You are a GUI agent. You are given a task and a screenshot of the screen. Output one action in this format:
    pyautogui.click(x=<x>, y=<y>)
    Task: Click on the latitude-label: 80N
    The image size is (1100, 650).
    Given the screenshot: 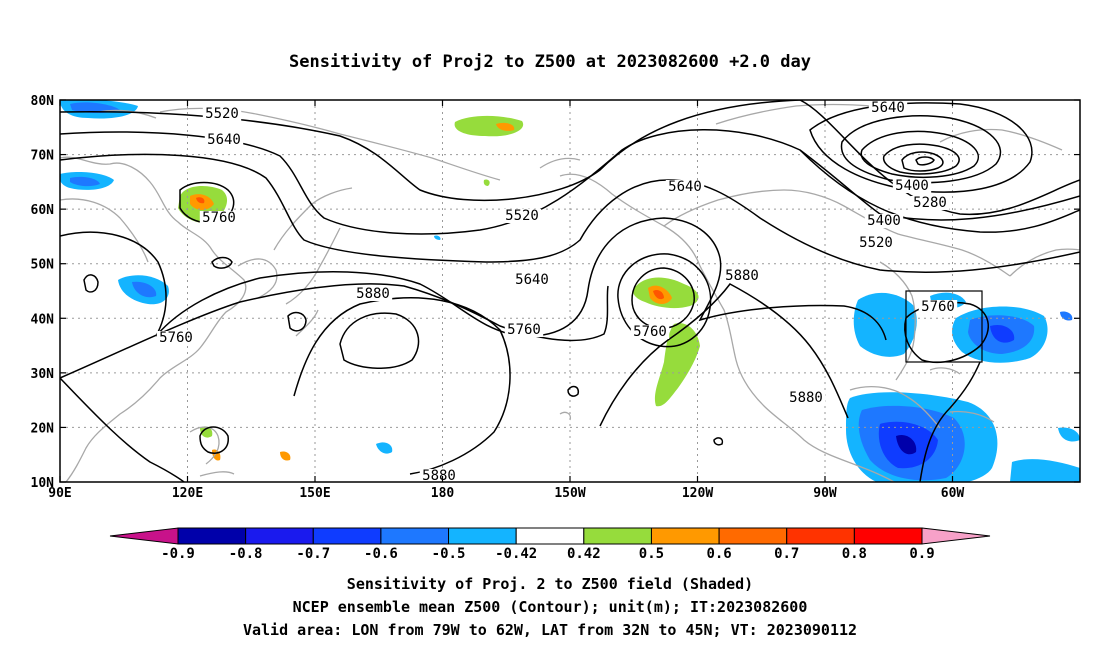 What is the action you would take?
    pyautogui.click(x=43, y=101)
    